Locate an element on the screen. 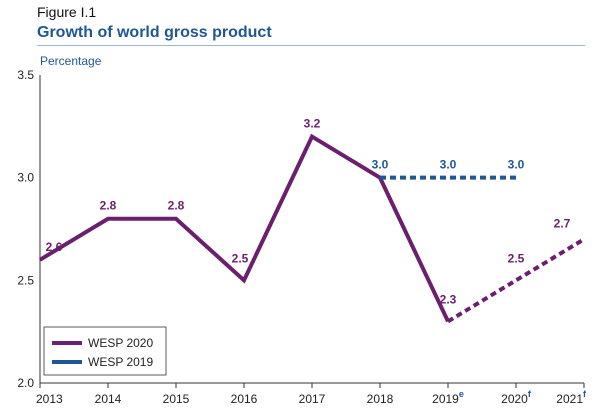 This screenshot has width=600, height=420. y-tick-label: 2.5 is located at coordinates (25, 280).